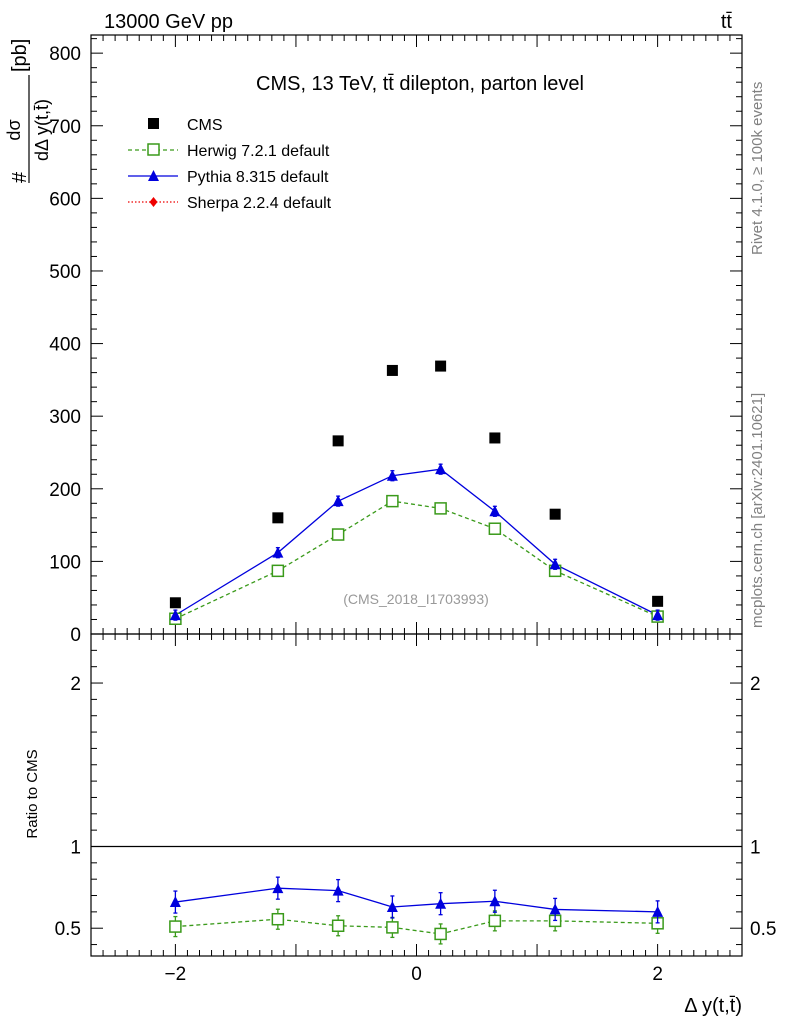 This screenshot has height=1024, width=786. What do you see at coordinates (65, 127) in the screenshot?
I see `y-tick-label: 700` at bounding box center [65, 127].